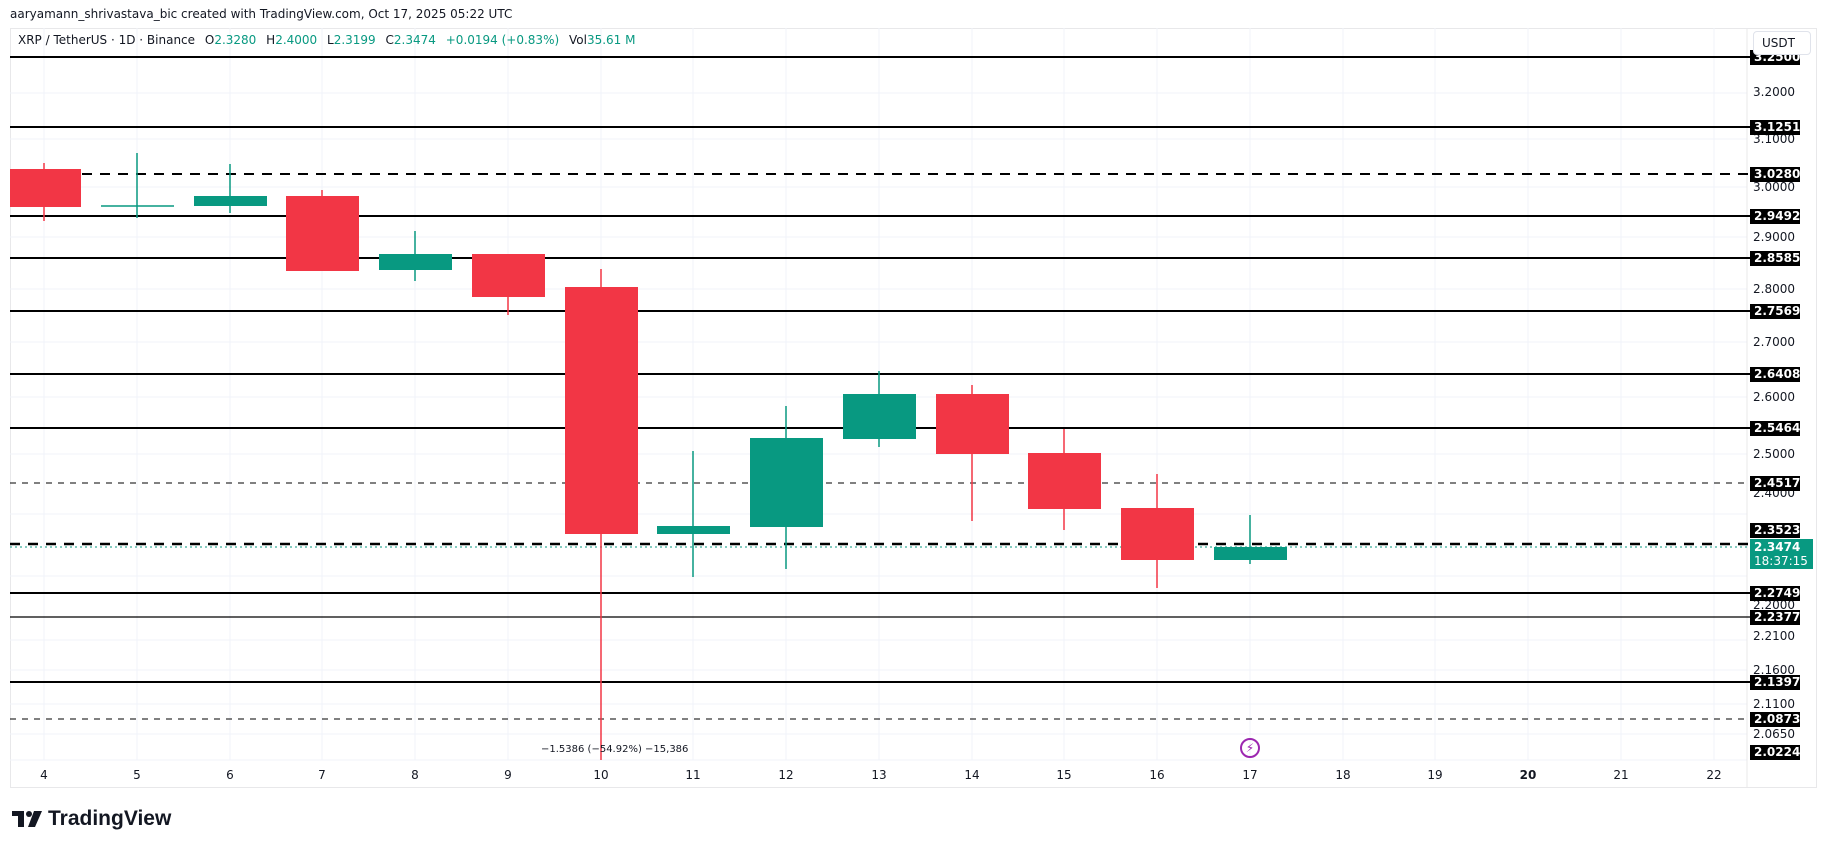 The width and height of the screenshot is (1825, 849). What do you see at coordinates (1775, 530) in the screenshot?
I see `level-label: 2.3523` at bounding box center [1775, 530].